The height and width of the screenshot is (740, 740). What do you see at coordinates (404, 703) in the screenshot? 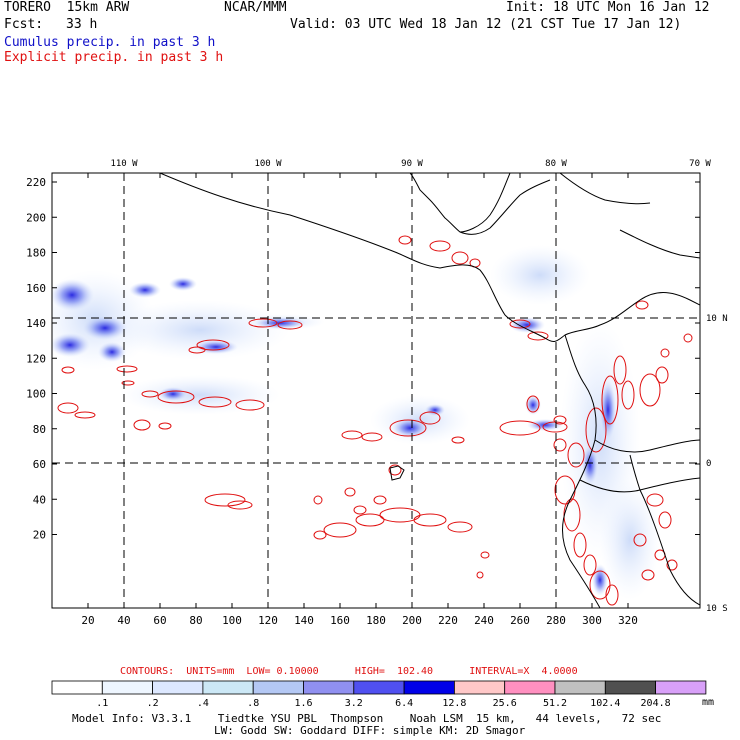
I see `colorbar-label: 6.4` at bounding box center [404, 703].